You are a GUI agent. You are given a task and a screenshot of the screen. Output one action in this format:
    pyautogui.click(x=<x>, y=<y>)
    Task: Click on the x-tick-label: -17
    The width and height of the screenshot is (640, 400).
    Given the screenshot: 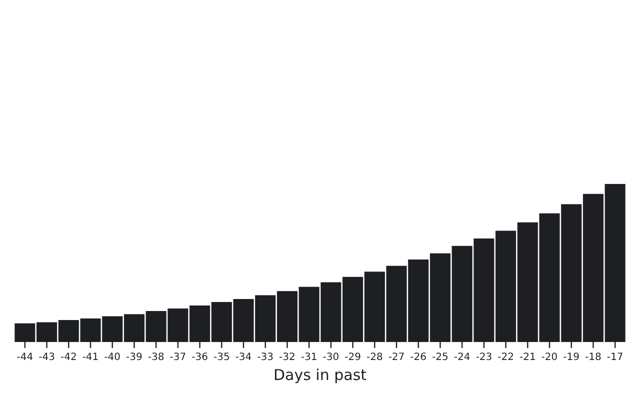 What is the action you would take?
    pyautogui.click(x=615, y=357)
    